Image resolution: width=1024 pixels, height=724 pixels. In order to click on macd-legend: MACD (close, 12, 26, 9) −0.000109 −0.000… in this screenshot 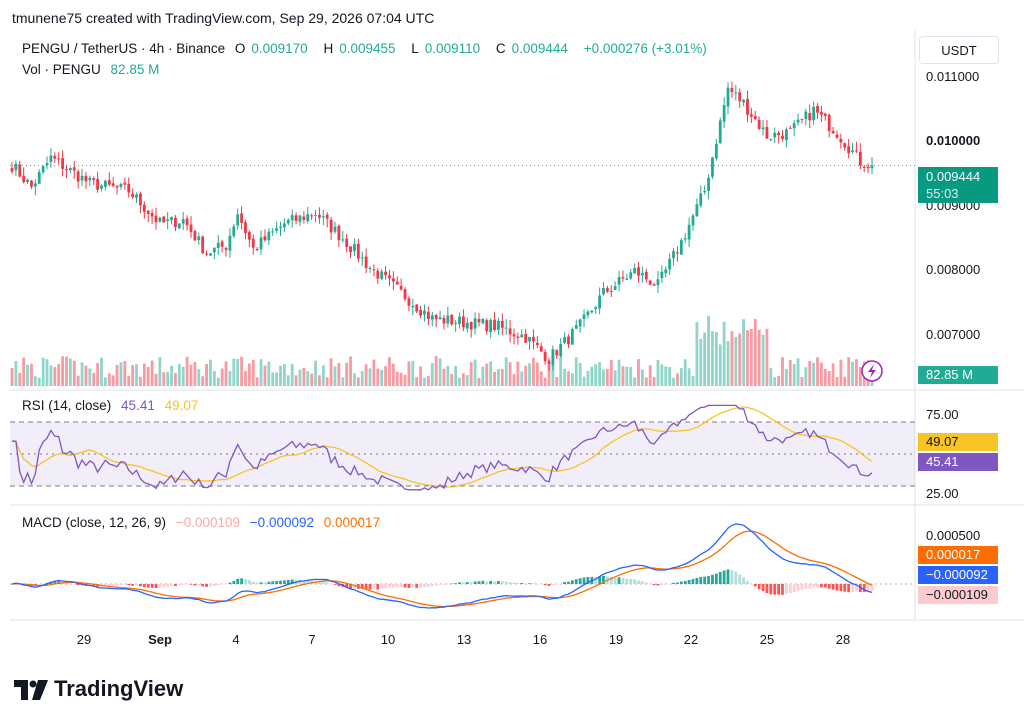, I will do `click(204, 522)`.